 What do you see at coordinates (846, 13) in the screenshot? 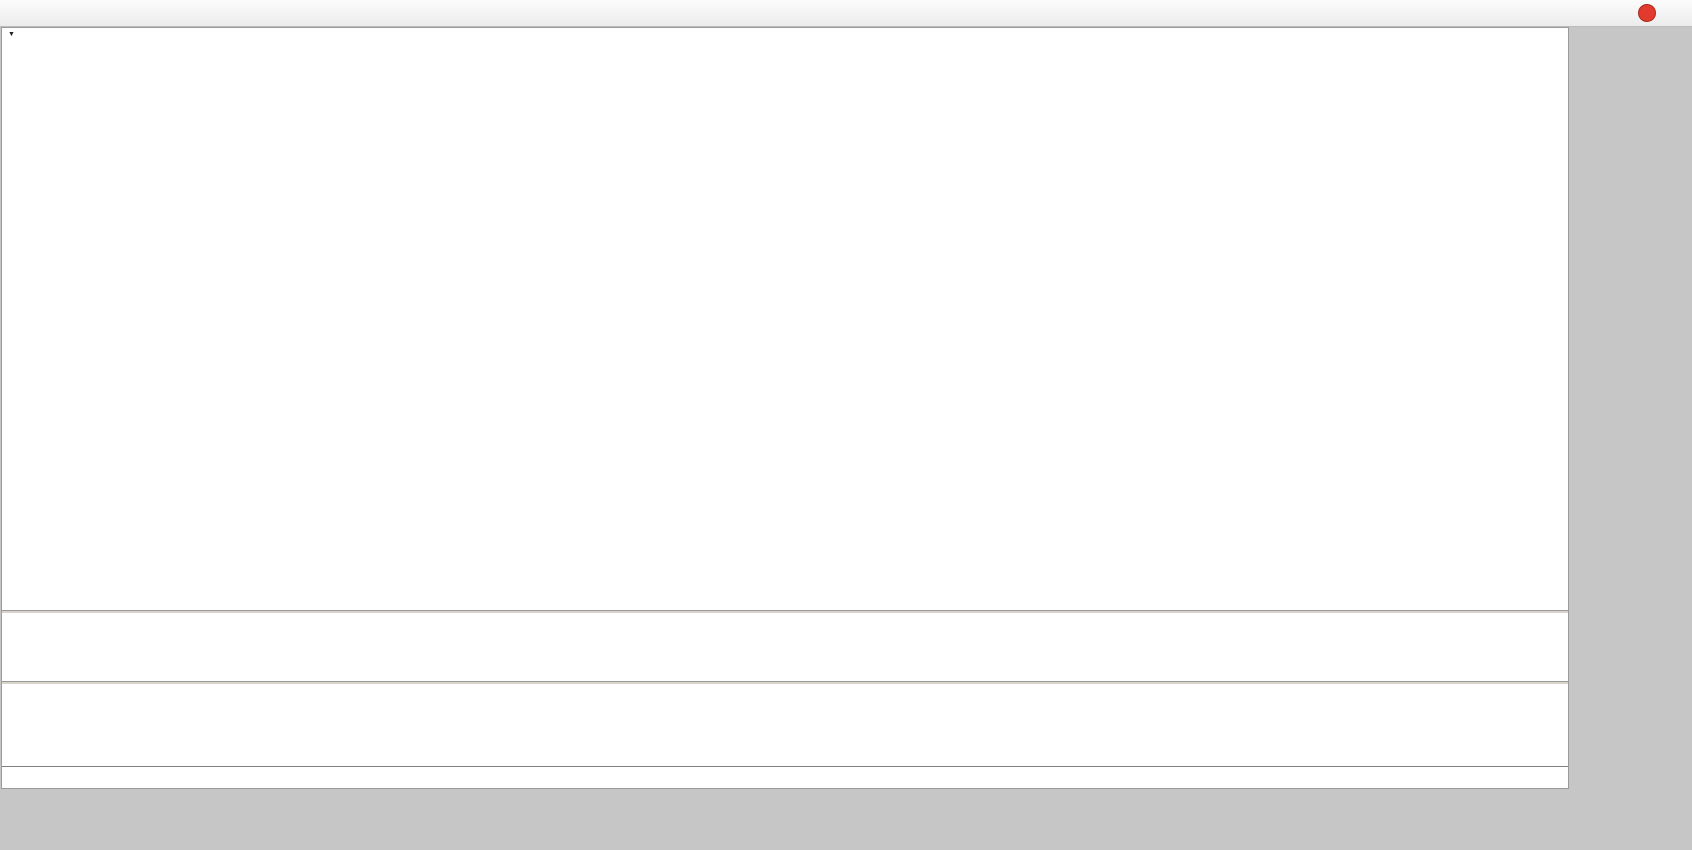
I see `toolbar` at bounding box center [846, 13].